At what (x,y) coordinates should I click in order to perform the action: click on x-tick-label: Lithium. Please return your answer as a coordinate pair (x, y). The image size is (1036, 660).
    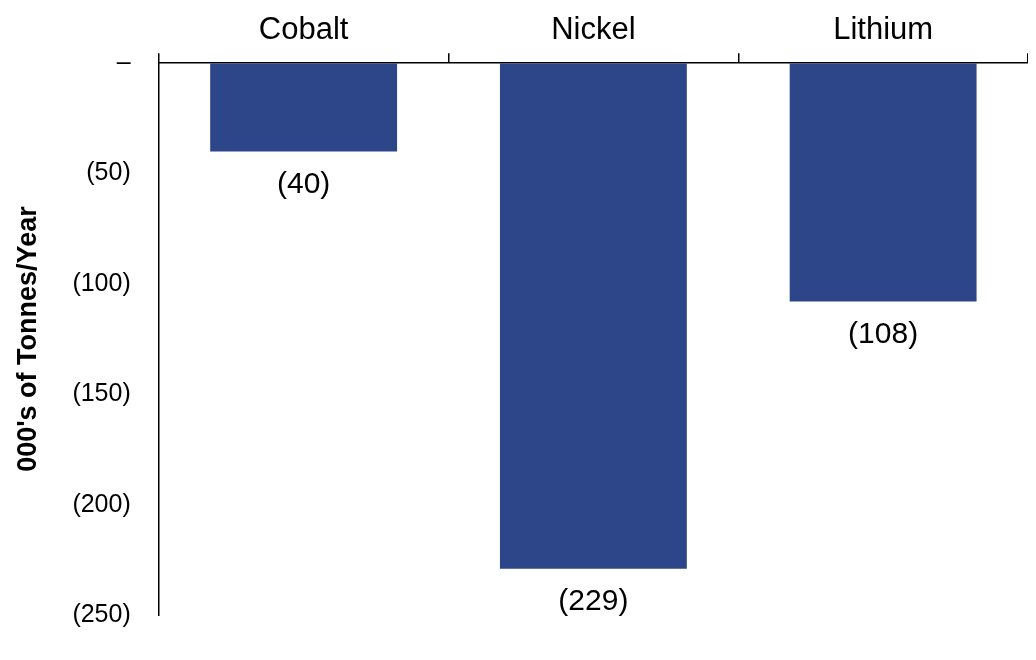
    Looking at the image, I should click on (883, 29).